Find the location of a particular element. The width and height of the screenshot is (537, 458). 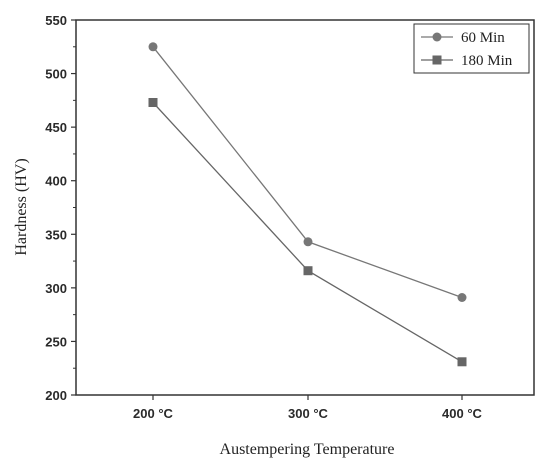

legend-label-180-min: 180 Min is located at coordinates (487, 61).